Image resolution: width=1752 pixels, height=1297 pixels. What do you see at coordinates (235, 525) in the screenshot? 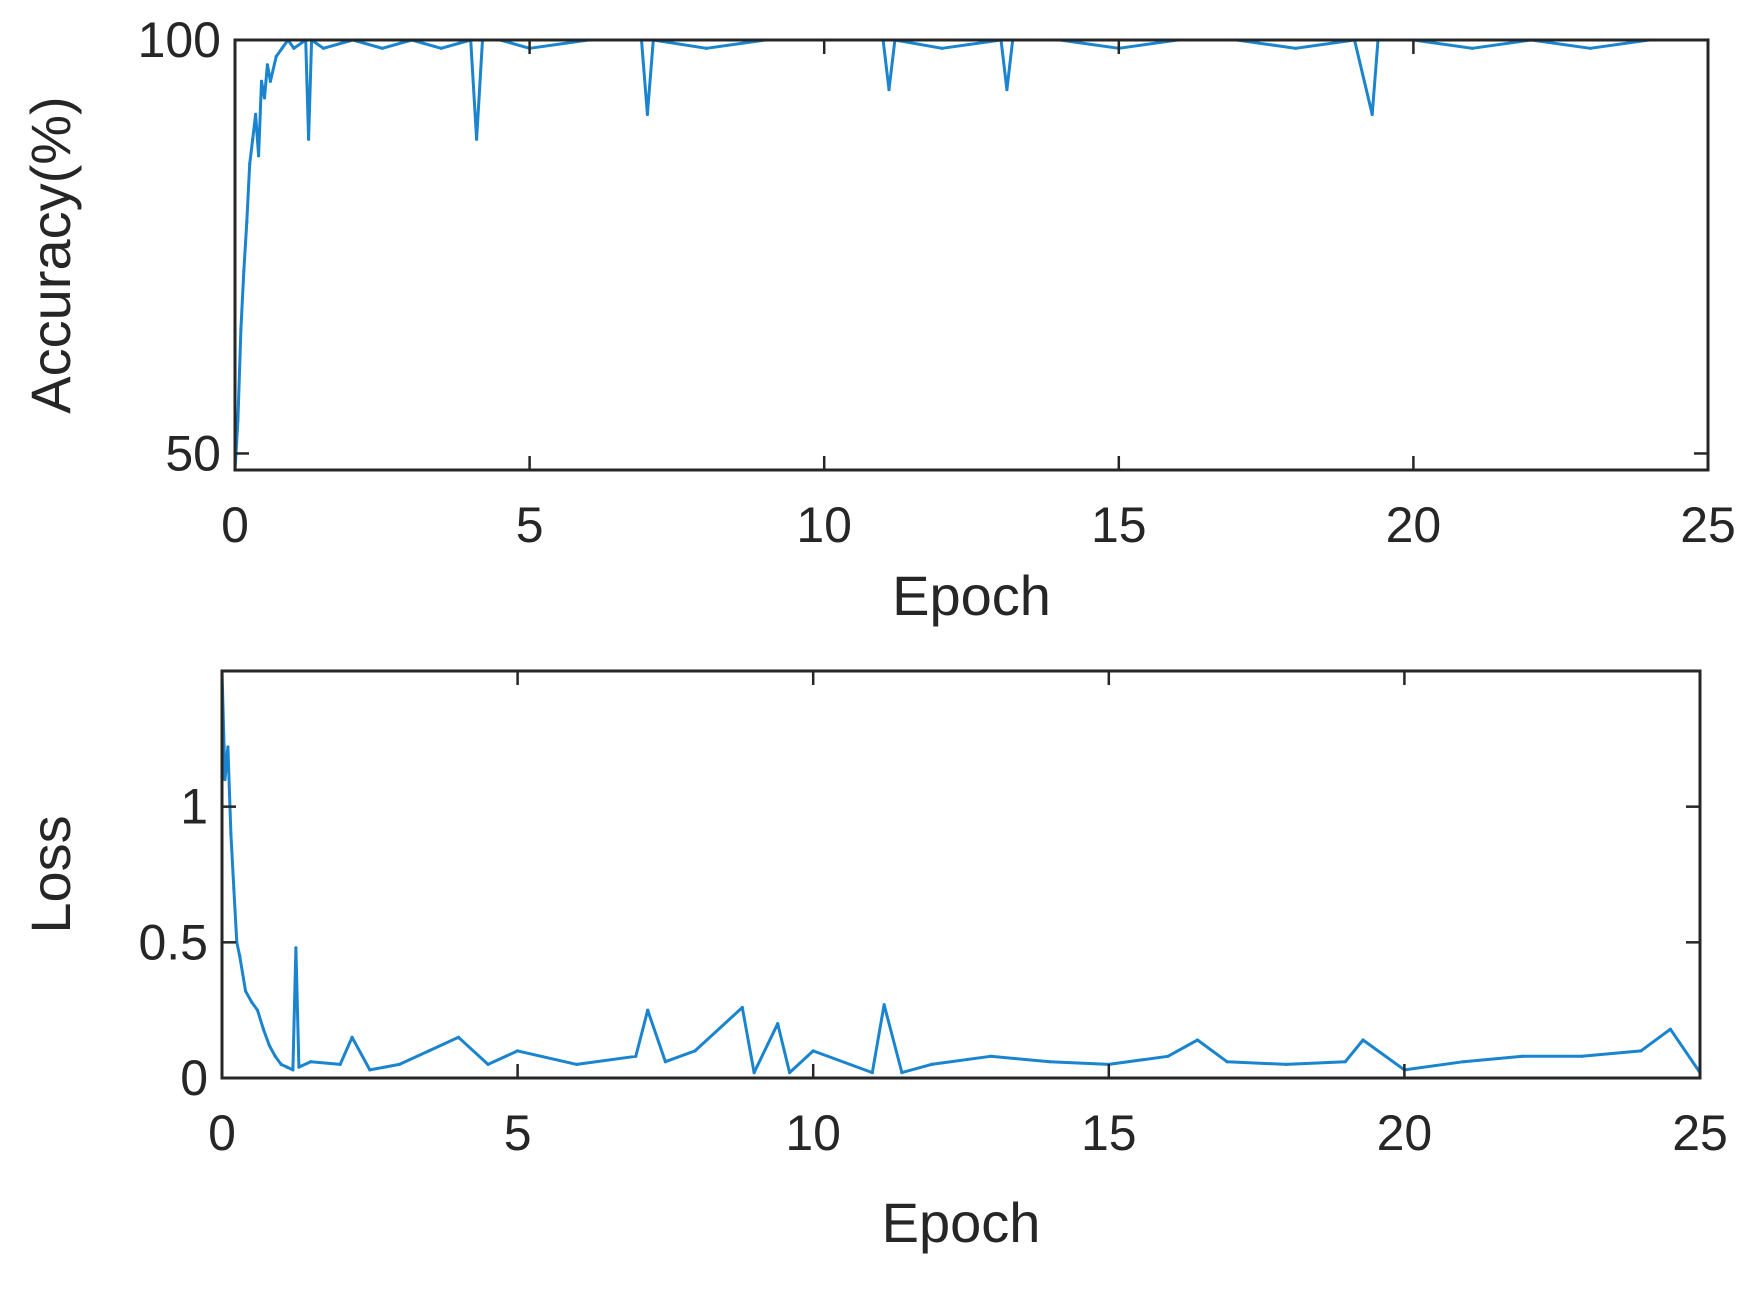
I see `accuracy-x-tick-label: 0` at bounding box center [235, 525].